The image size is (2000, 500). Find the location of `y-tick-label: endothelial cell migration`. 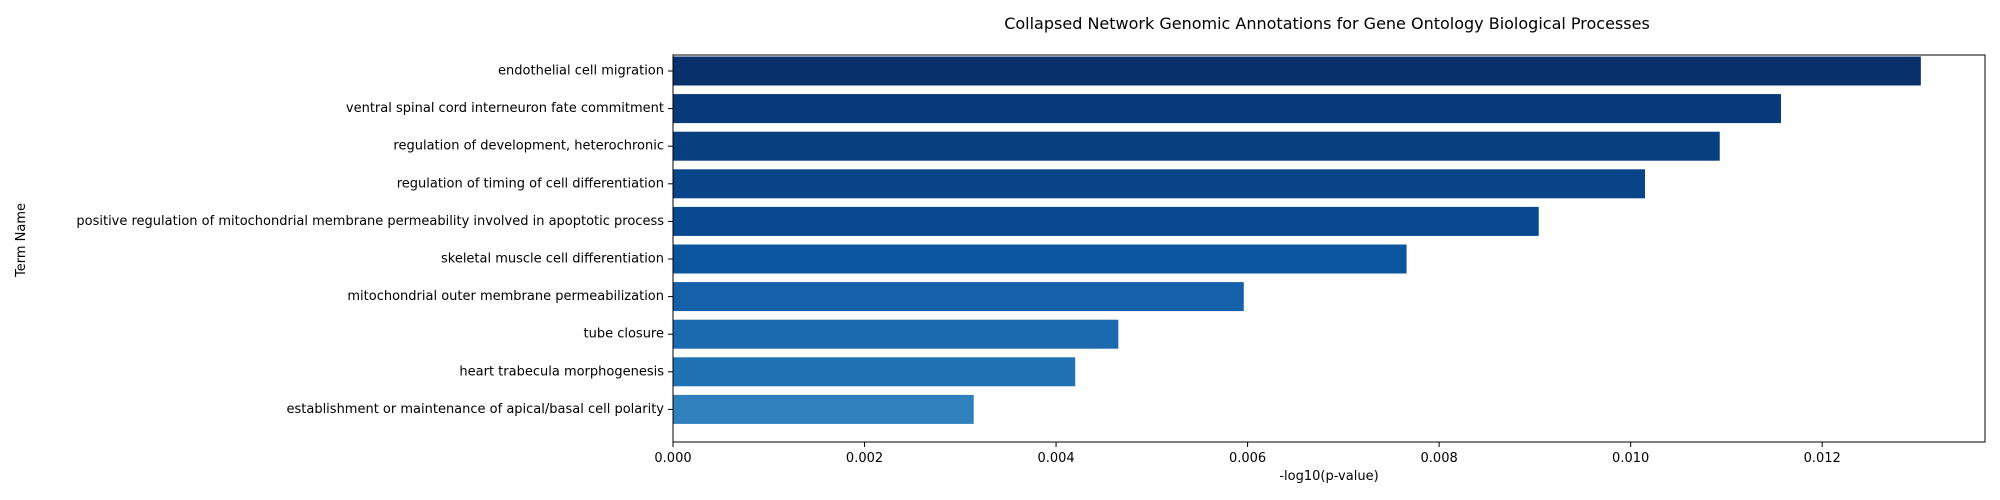

y-tick-label: endothelial cell migration is located at coordinates (581, 71).